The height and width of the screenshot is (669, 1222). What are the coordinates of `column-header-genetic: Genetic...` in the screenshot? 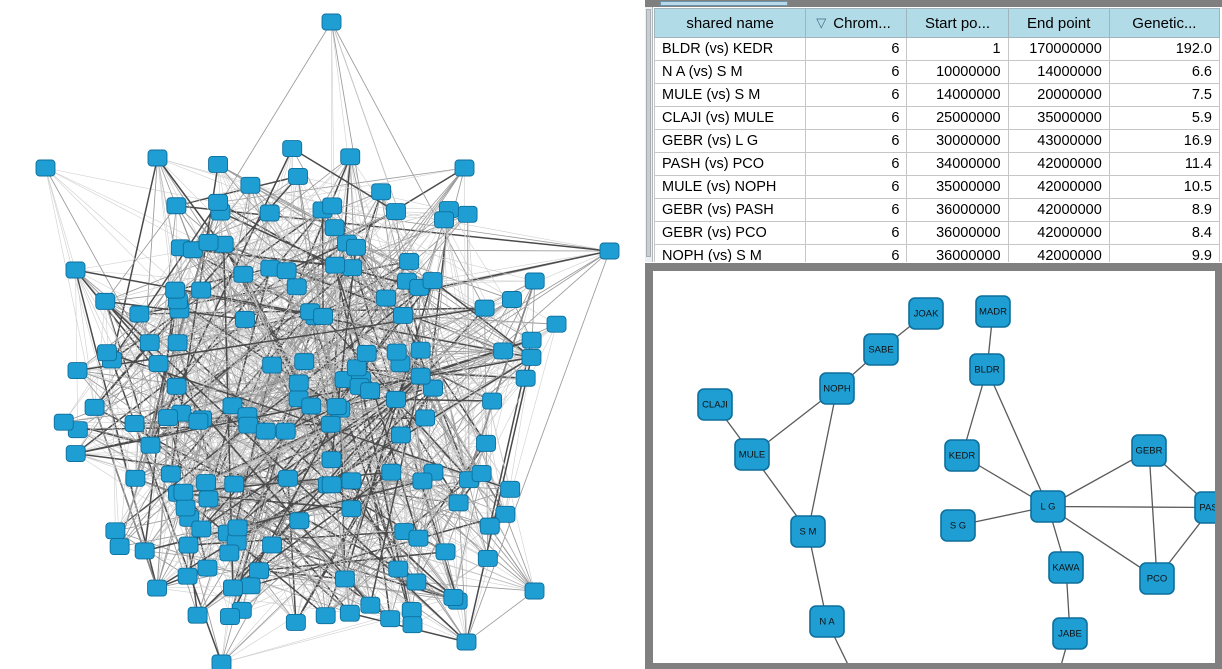 It's located at (1164, 23).